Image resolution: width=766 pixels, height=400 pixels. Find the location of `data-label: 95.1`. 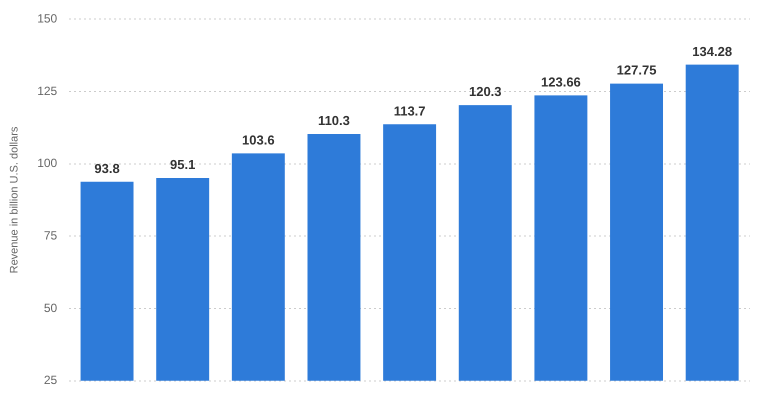

data-label: 95.1 is located at coordinates (183, 164).